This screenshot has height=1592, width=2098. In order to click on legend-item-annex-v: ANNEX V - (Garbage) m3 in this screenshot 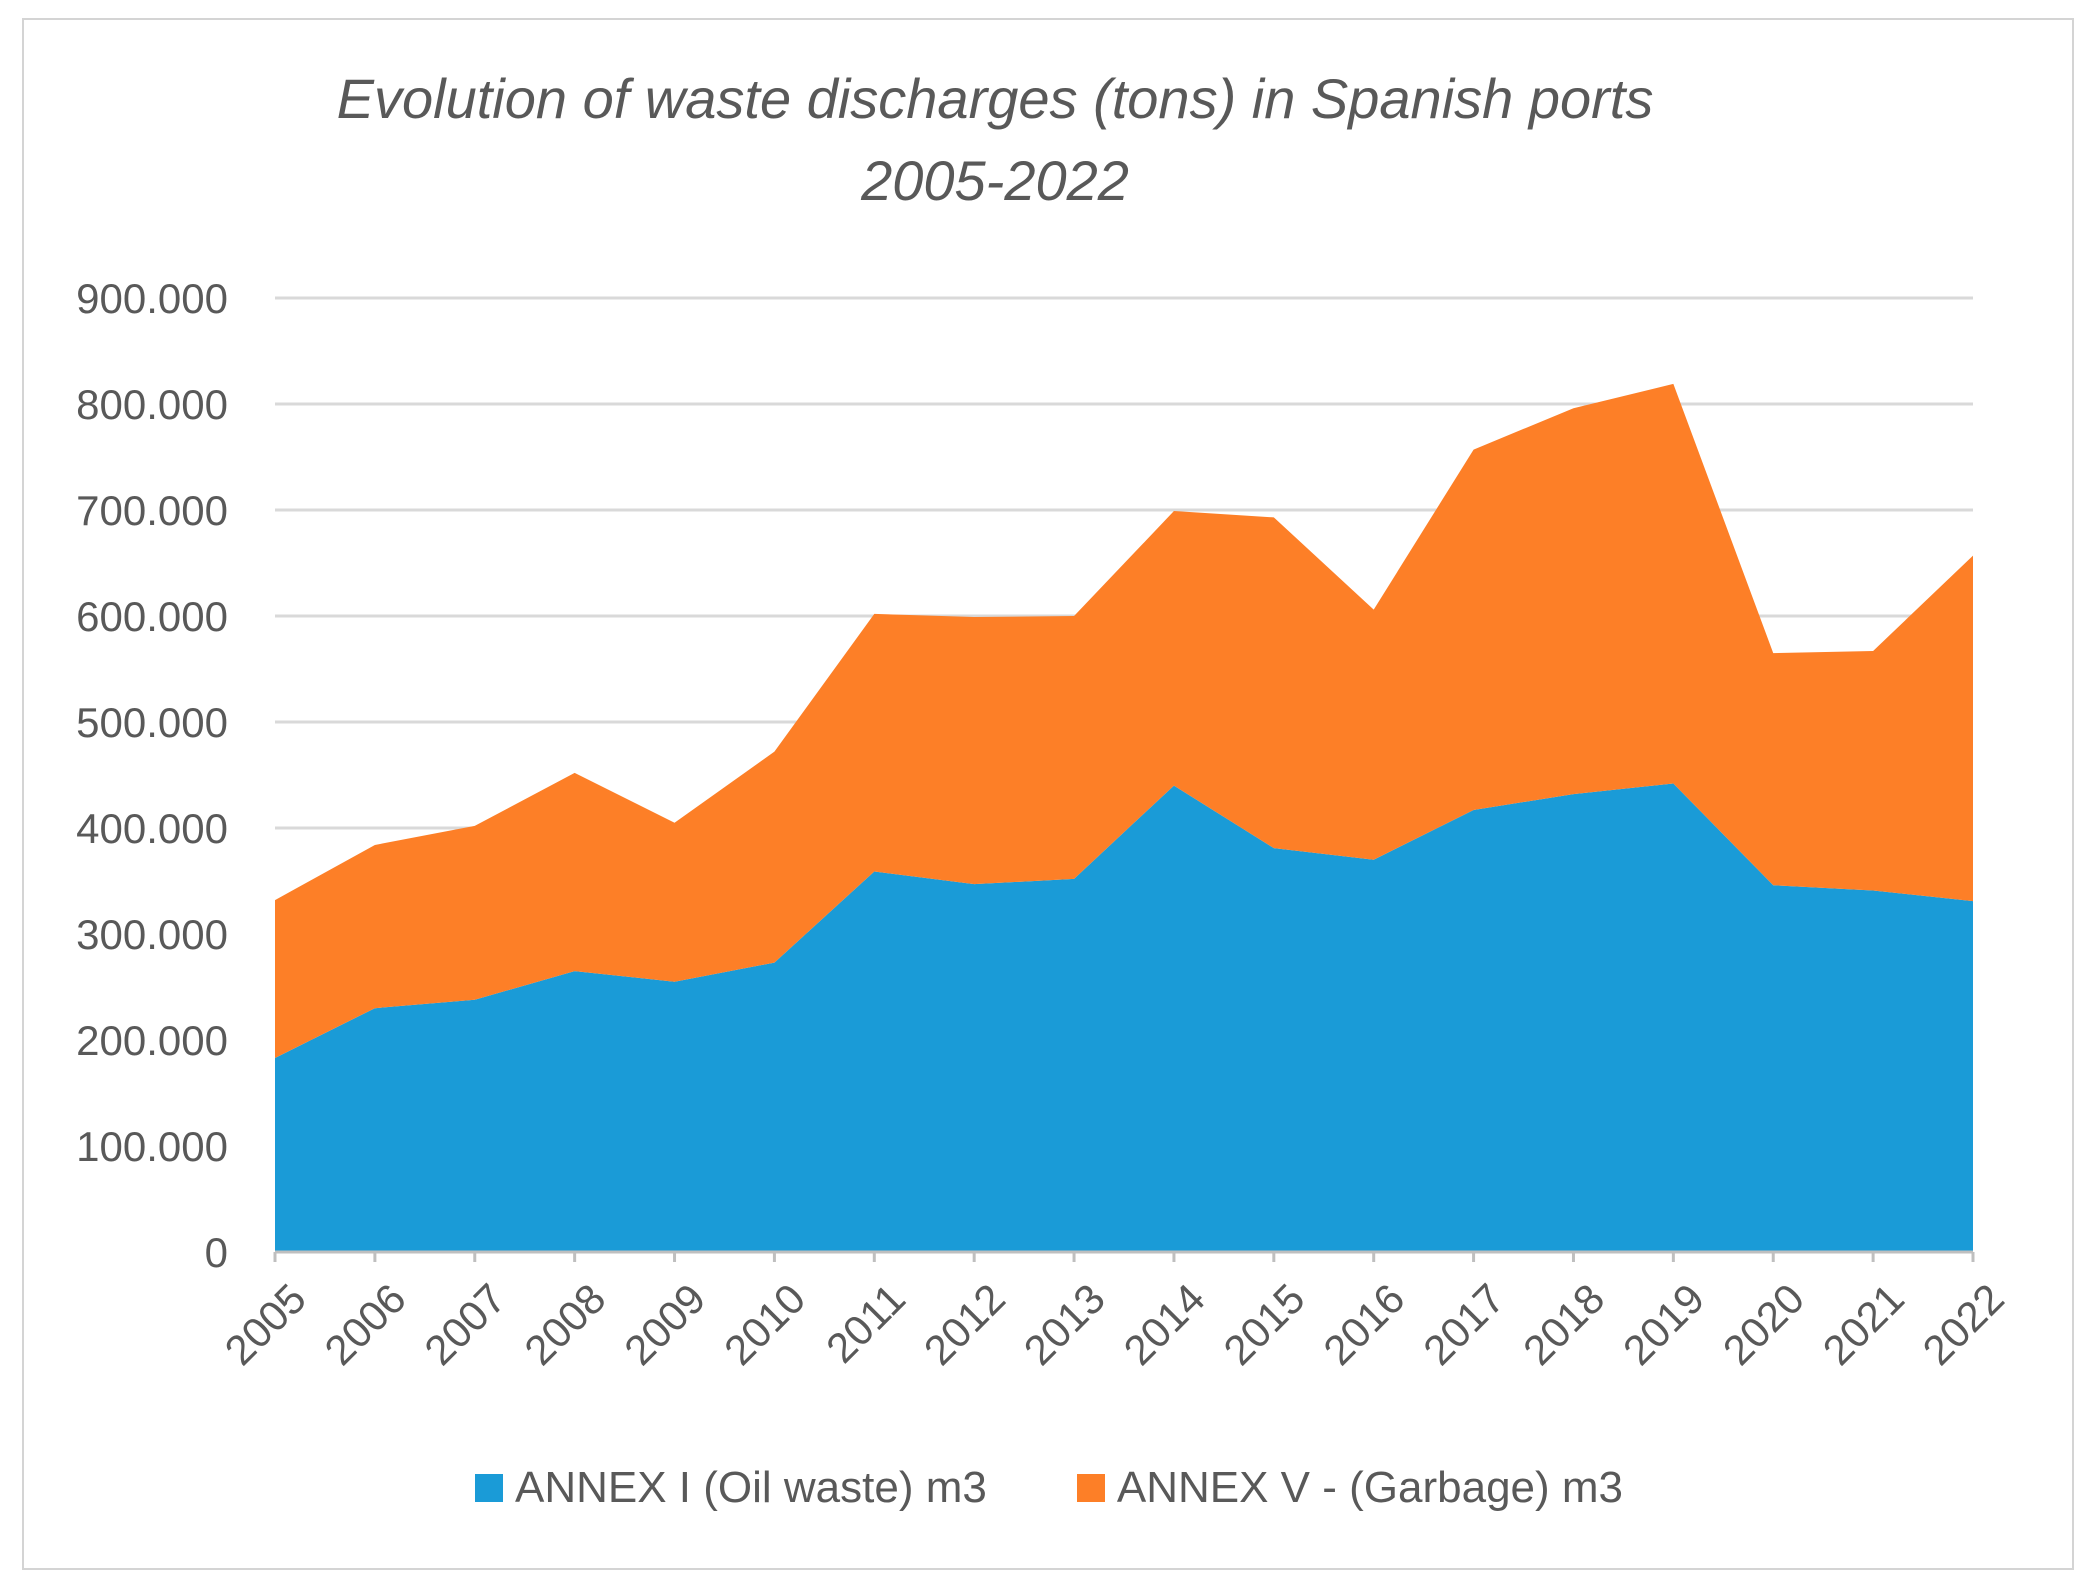, I will do `click(1350, 1488)`.